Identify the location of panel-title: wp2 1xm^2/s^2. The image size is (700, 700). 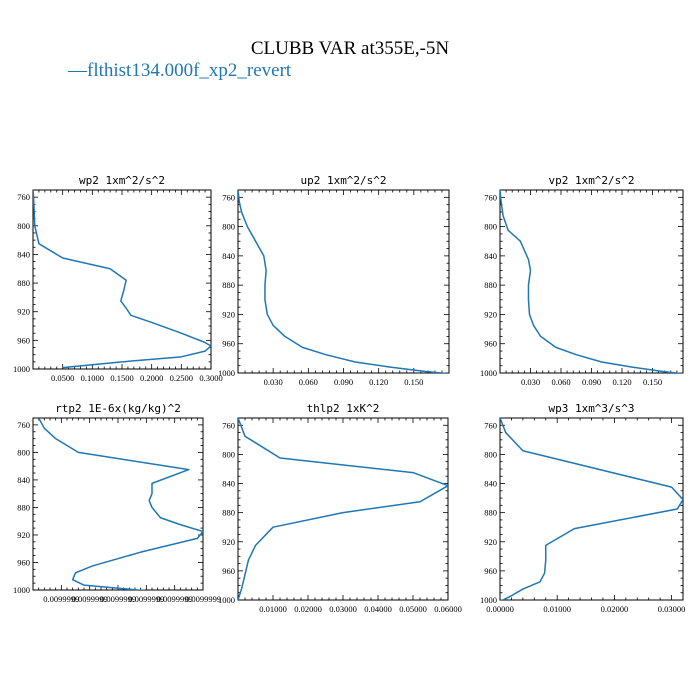
(122, 180).